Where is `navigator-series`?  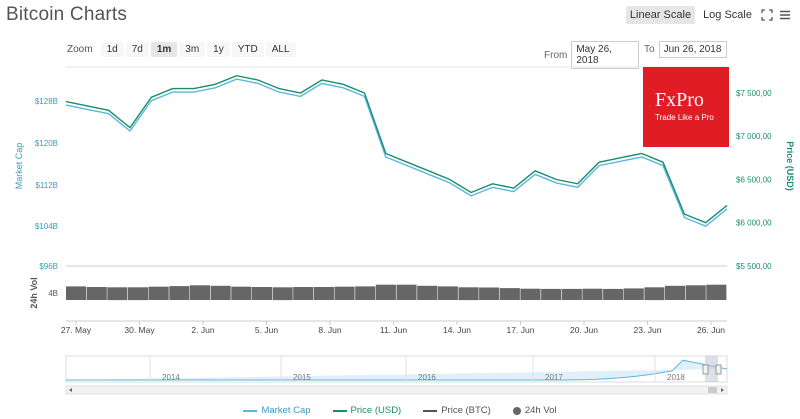 navigator-series is located at coordinates (397, 370).